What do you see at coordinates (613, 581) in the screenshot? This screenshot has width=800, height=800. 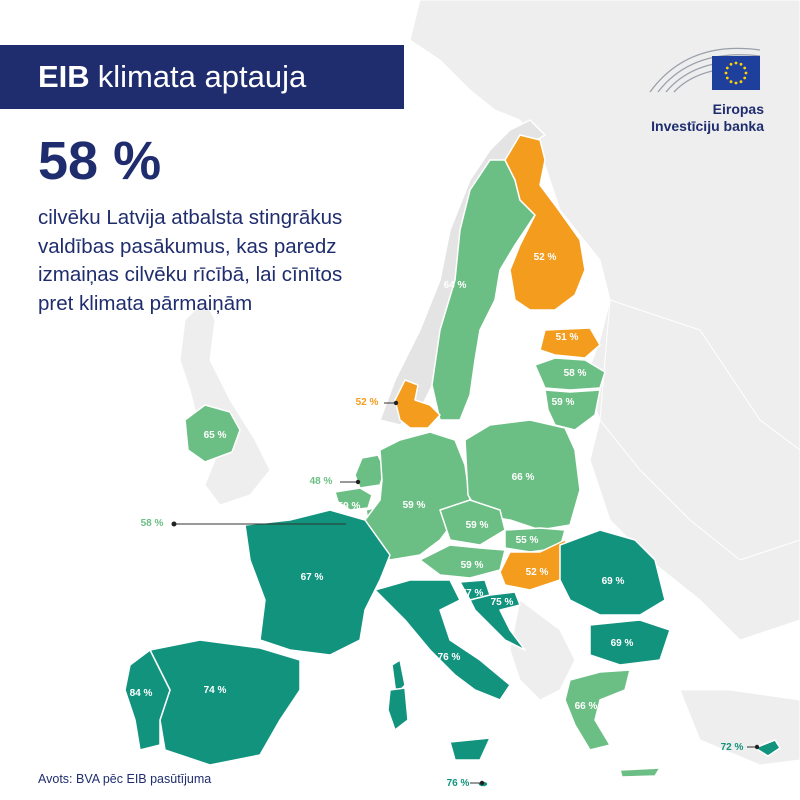 I see `label-romania: 69 %` at bounding box center [613, 581].